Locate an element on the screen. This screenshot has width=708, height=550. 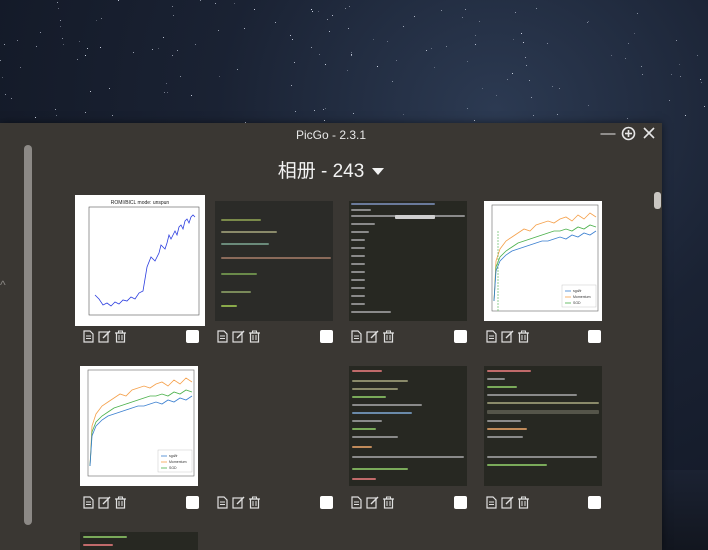
sidebar-scrollbar is located at coordinates (28, 335).